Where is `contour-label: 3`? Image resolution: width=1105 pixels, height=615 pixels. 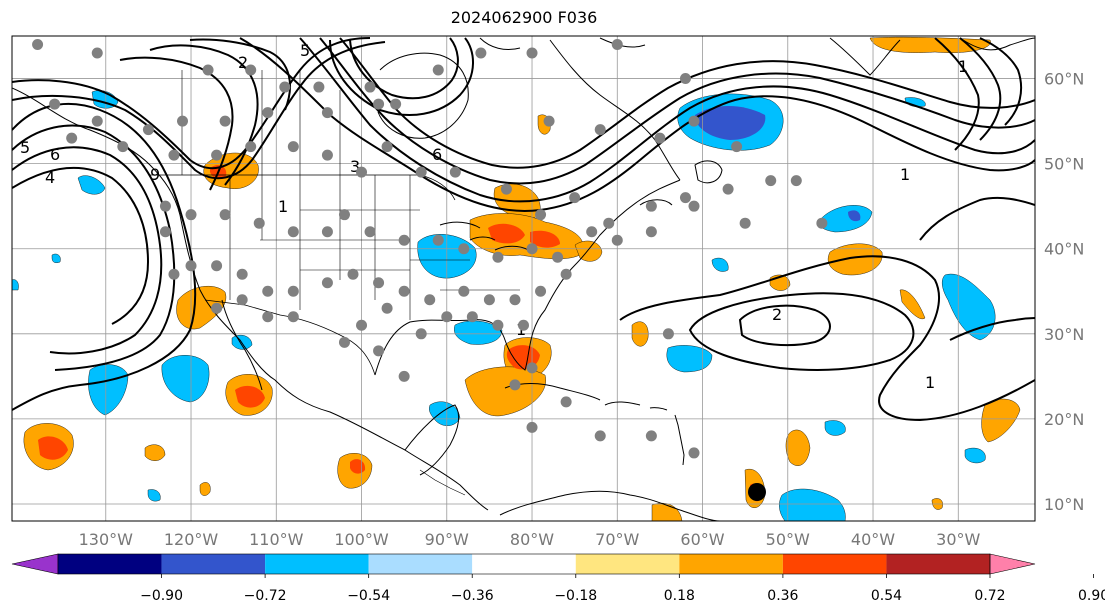 contour-label: 3 is located at coordinates (355, 166).